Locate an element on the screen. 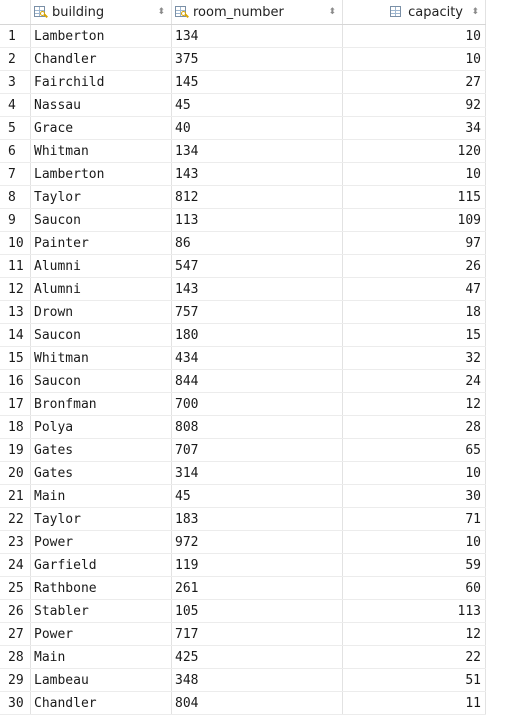 The height and width of the screenshot is (727, 525). building-cell: Rathbone is located at coordinates (101, 588).